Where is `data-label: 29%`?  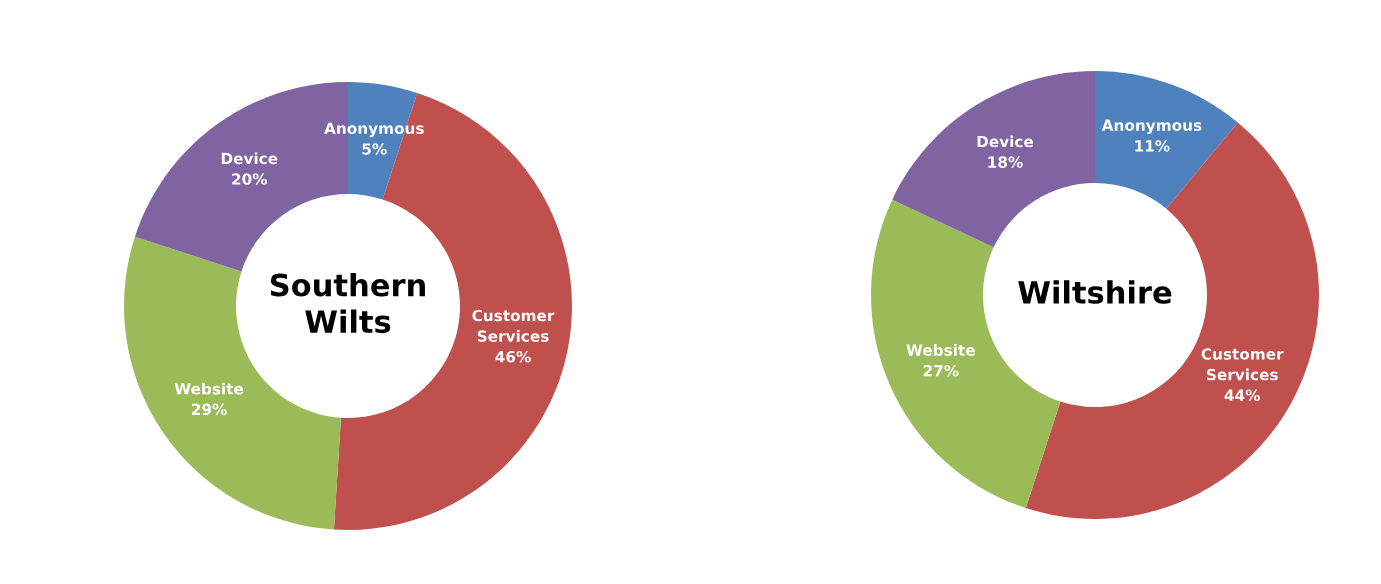 data-label: 29% is located at coordinates (209, 409).